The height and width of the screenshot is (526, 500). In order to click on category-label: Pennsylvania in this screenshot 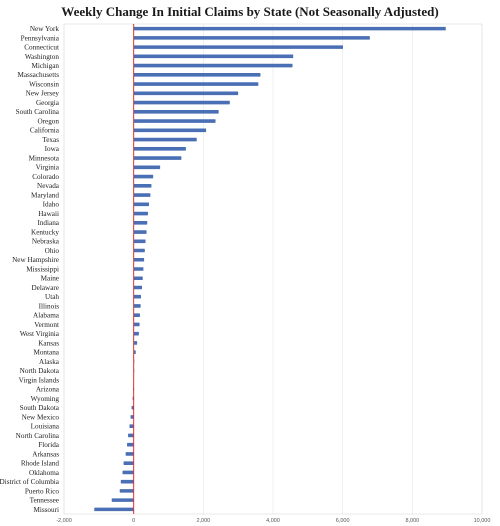, I will do `click(40, 38)`.